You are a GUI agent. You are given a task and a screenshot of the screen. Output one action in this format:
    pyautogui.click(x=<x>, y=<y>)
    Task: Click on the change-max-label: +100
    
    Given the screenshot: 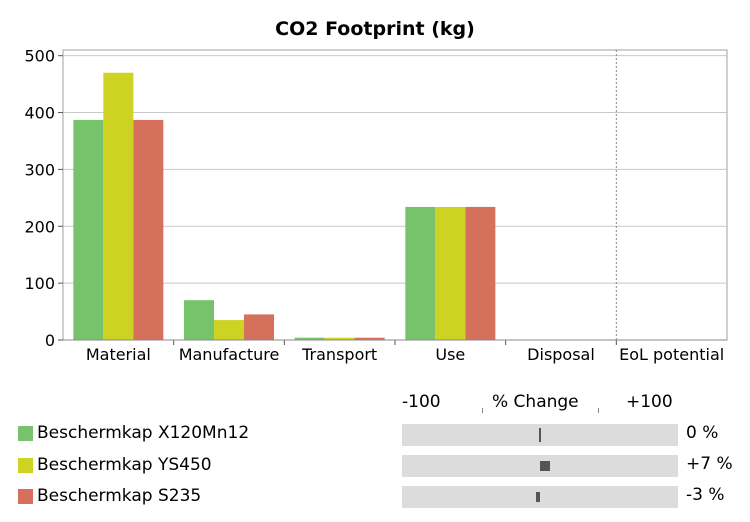 What is the action you would take?
    pyautogui.click(x=649, y=402)
    